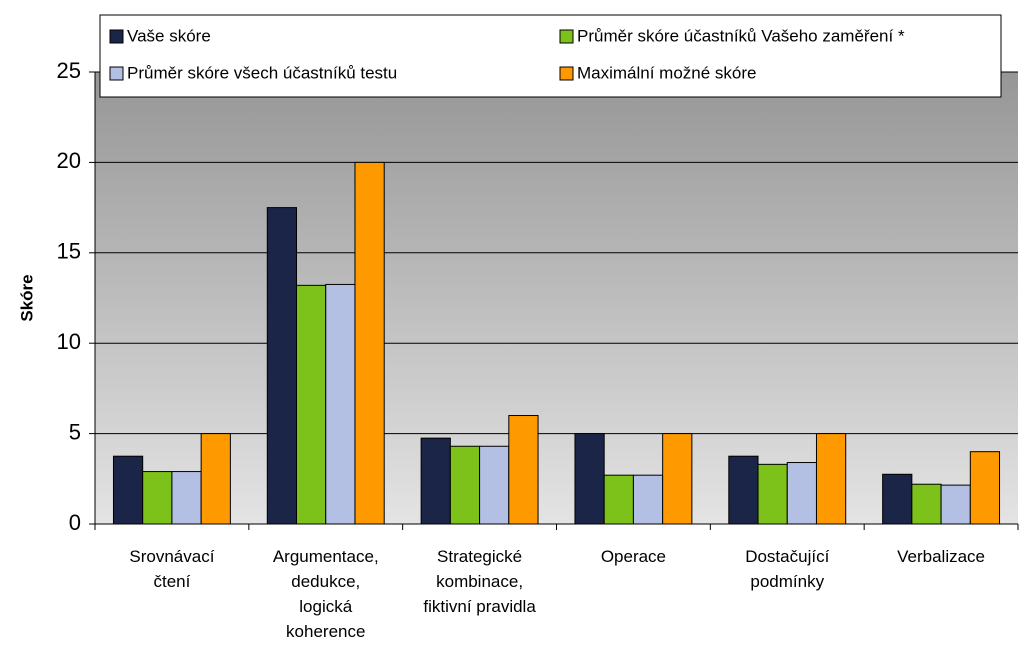 This screenshot has width=1021, height=653. What do you see at coordinates (69, 251) in the screenshot?
I see `y-tick-label: 15` at bounding box center [69, 251].